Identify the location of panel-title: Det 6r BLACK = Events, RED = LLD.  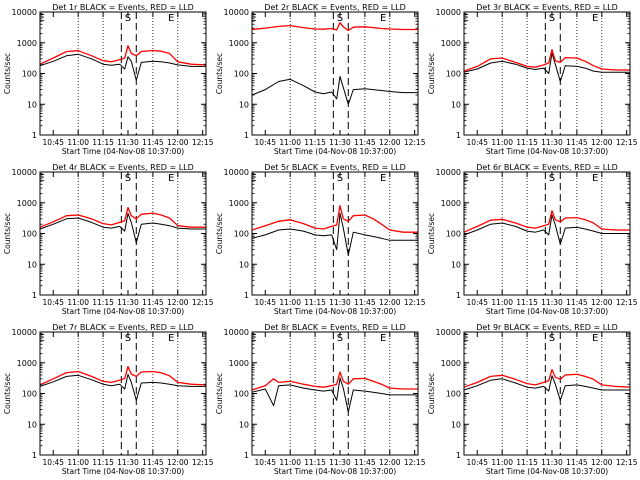
(547, 167).